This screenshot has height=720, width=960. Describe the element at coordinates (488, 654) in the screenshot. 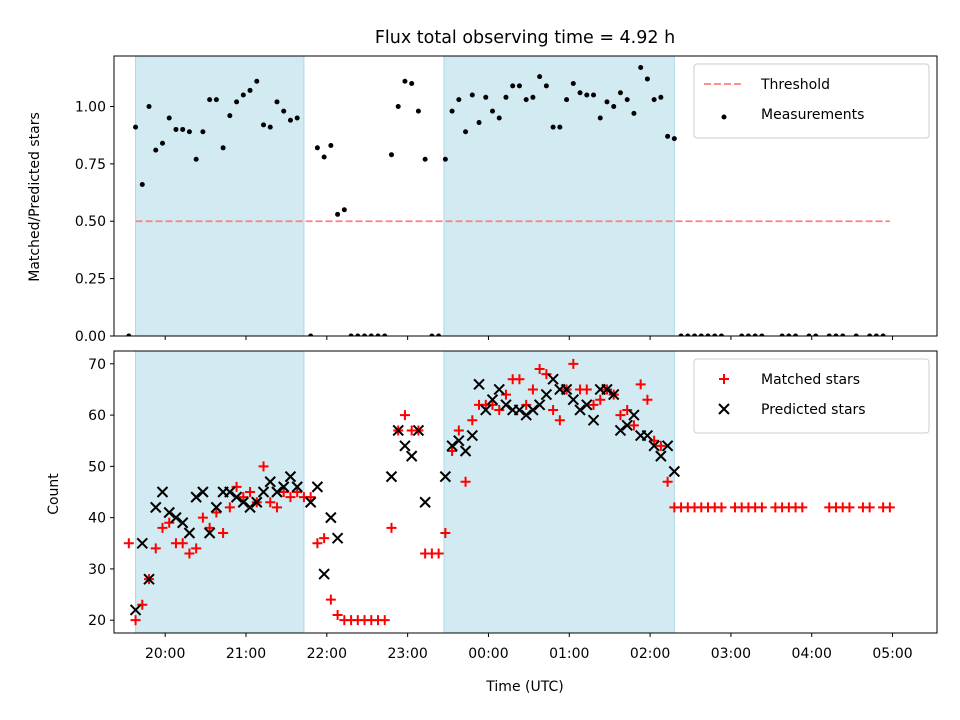

I see `x-tick-label: 00:00` at that location.